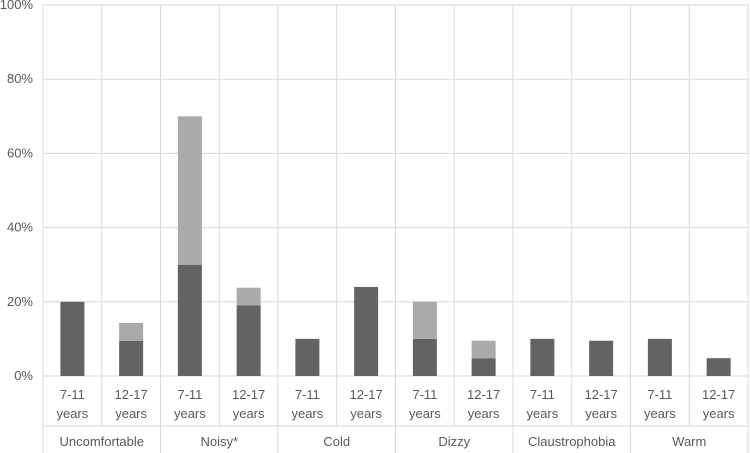 The image size is (750, 453). I want to click on group-label: Dizzy, so click(454, 441).